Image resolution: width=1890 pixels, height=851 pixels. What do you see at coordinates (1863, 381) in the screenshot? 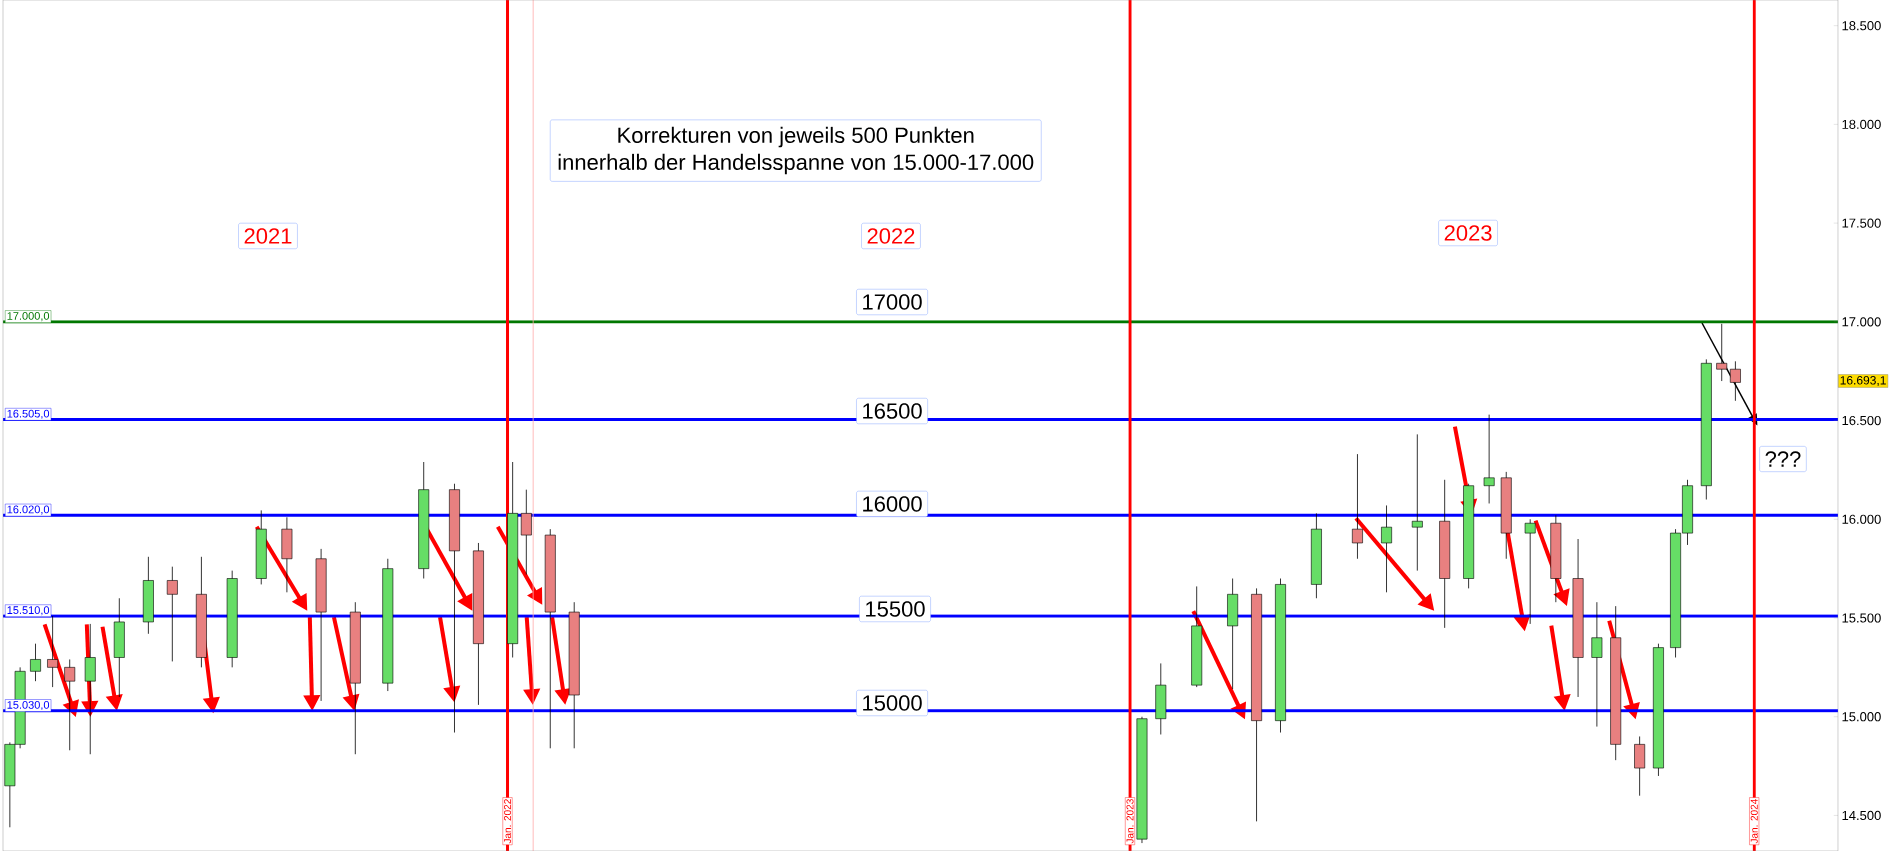
I see `text: 16.693,1` at bounding box center [1863, 381].